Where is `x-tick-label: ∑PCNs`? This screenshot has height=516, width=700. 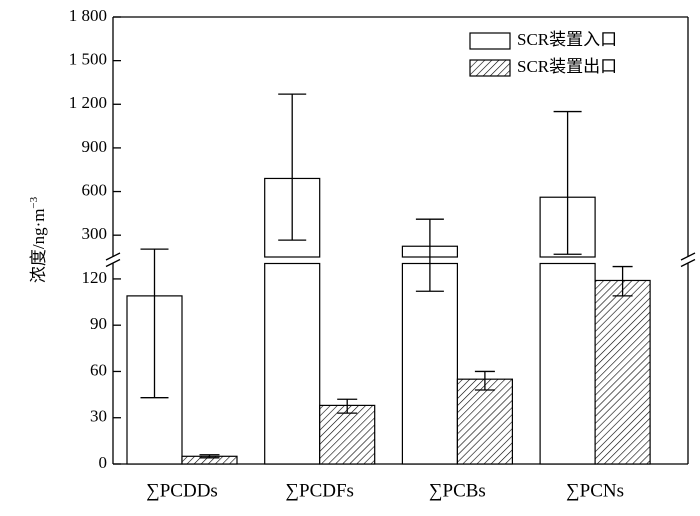
x-tick-label: ∑PCNs is located at coordinates (595, 490).